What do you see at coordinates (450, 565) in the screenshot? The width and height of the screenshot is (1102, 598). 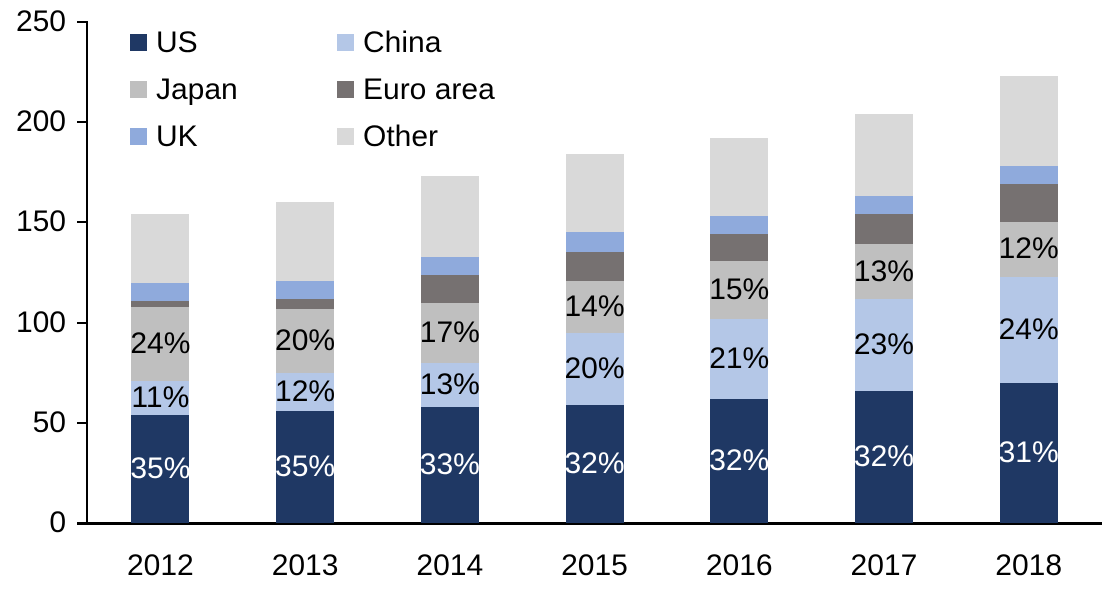 I see `x-axis-label-2014: 2014` at bounding box center [450, 565].